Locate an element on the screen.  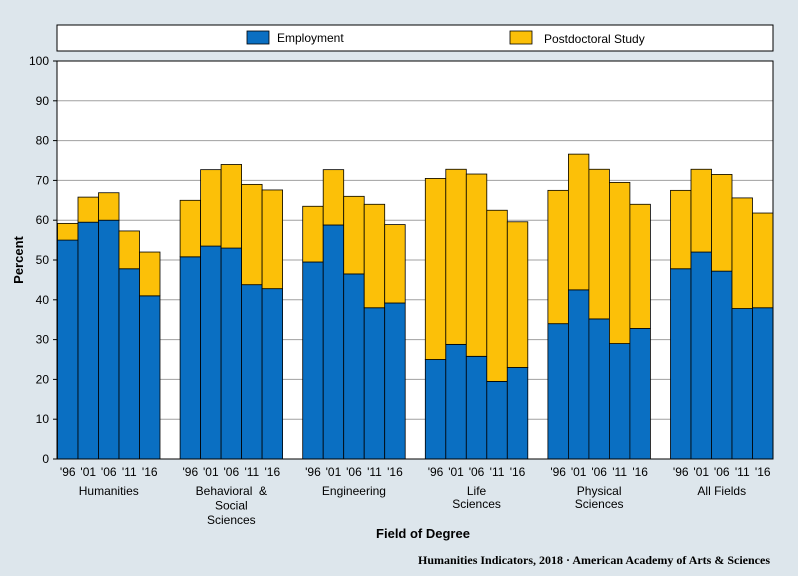
y-tick-label: 50 is located at coordinates (43, 260).